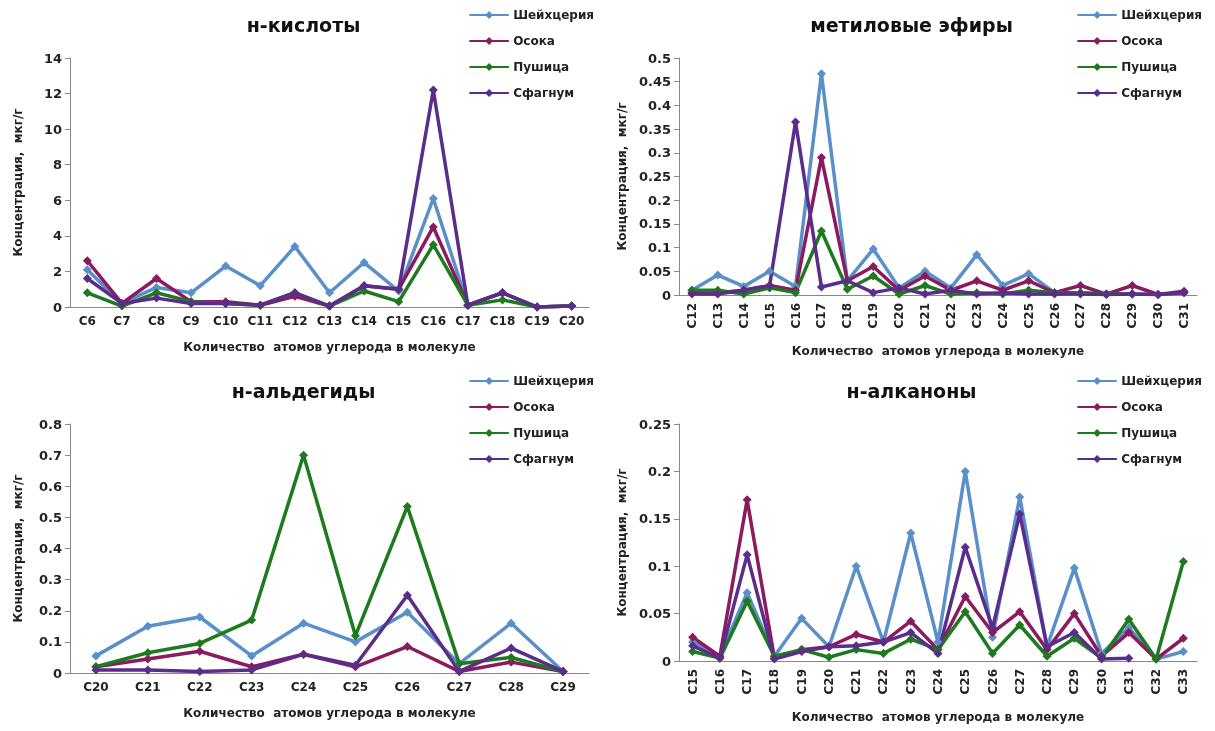 This screenshot has height=731, width=1215. What do you see at coordinates (52, 94) in the screenshot?
I see `y-tick-label: 12` at bounding box center [52, 94].